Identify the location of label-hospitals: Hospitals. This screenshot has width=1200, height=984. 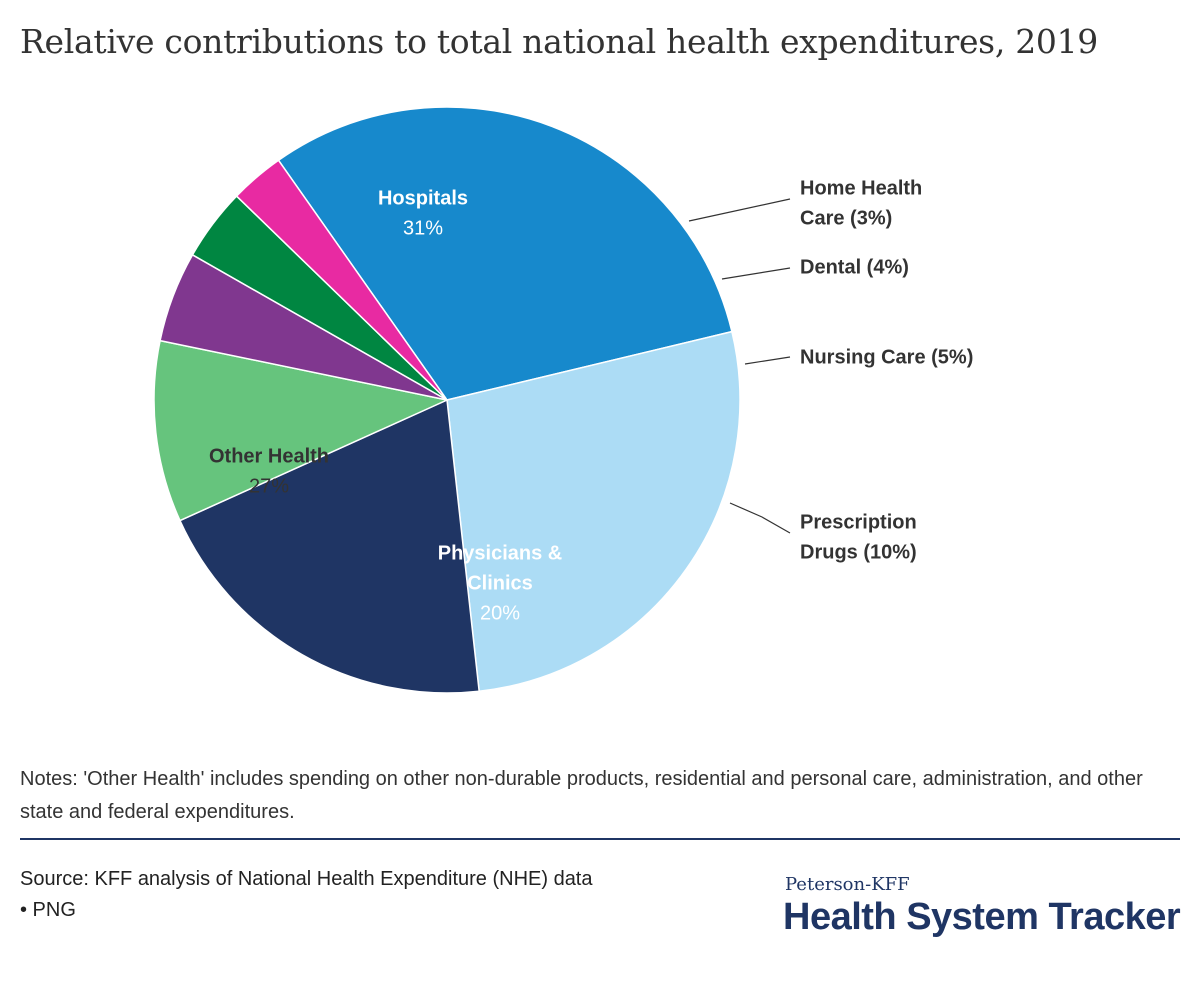
(423, 198).